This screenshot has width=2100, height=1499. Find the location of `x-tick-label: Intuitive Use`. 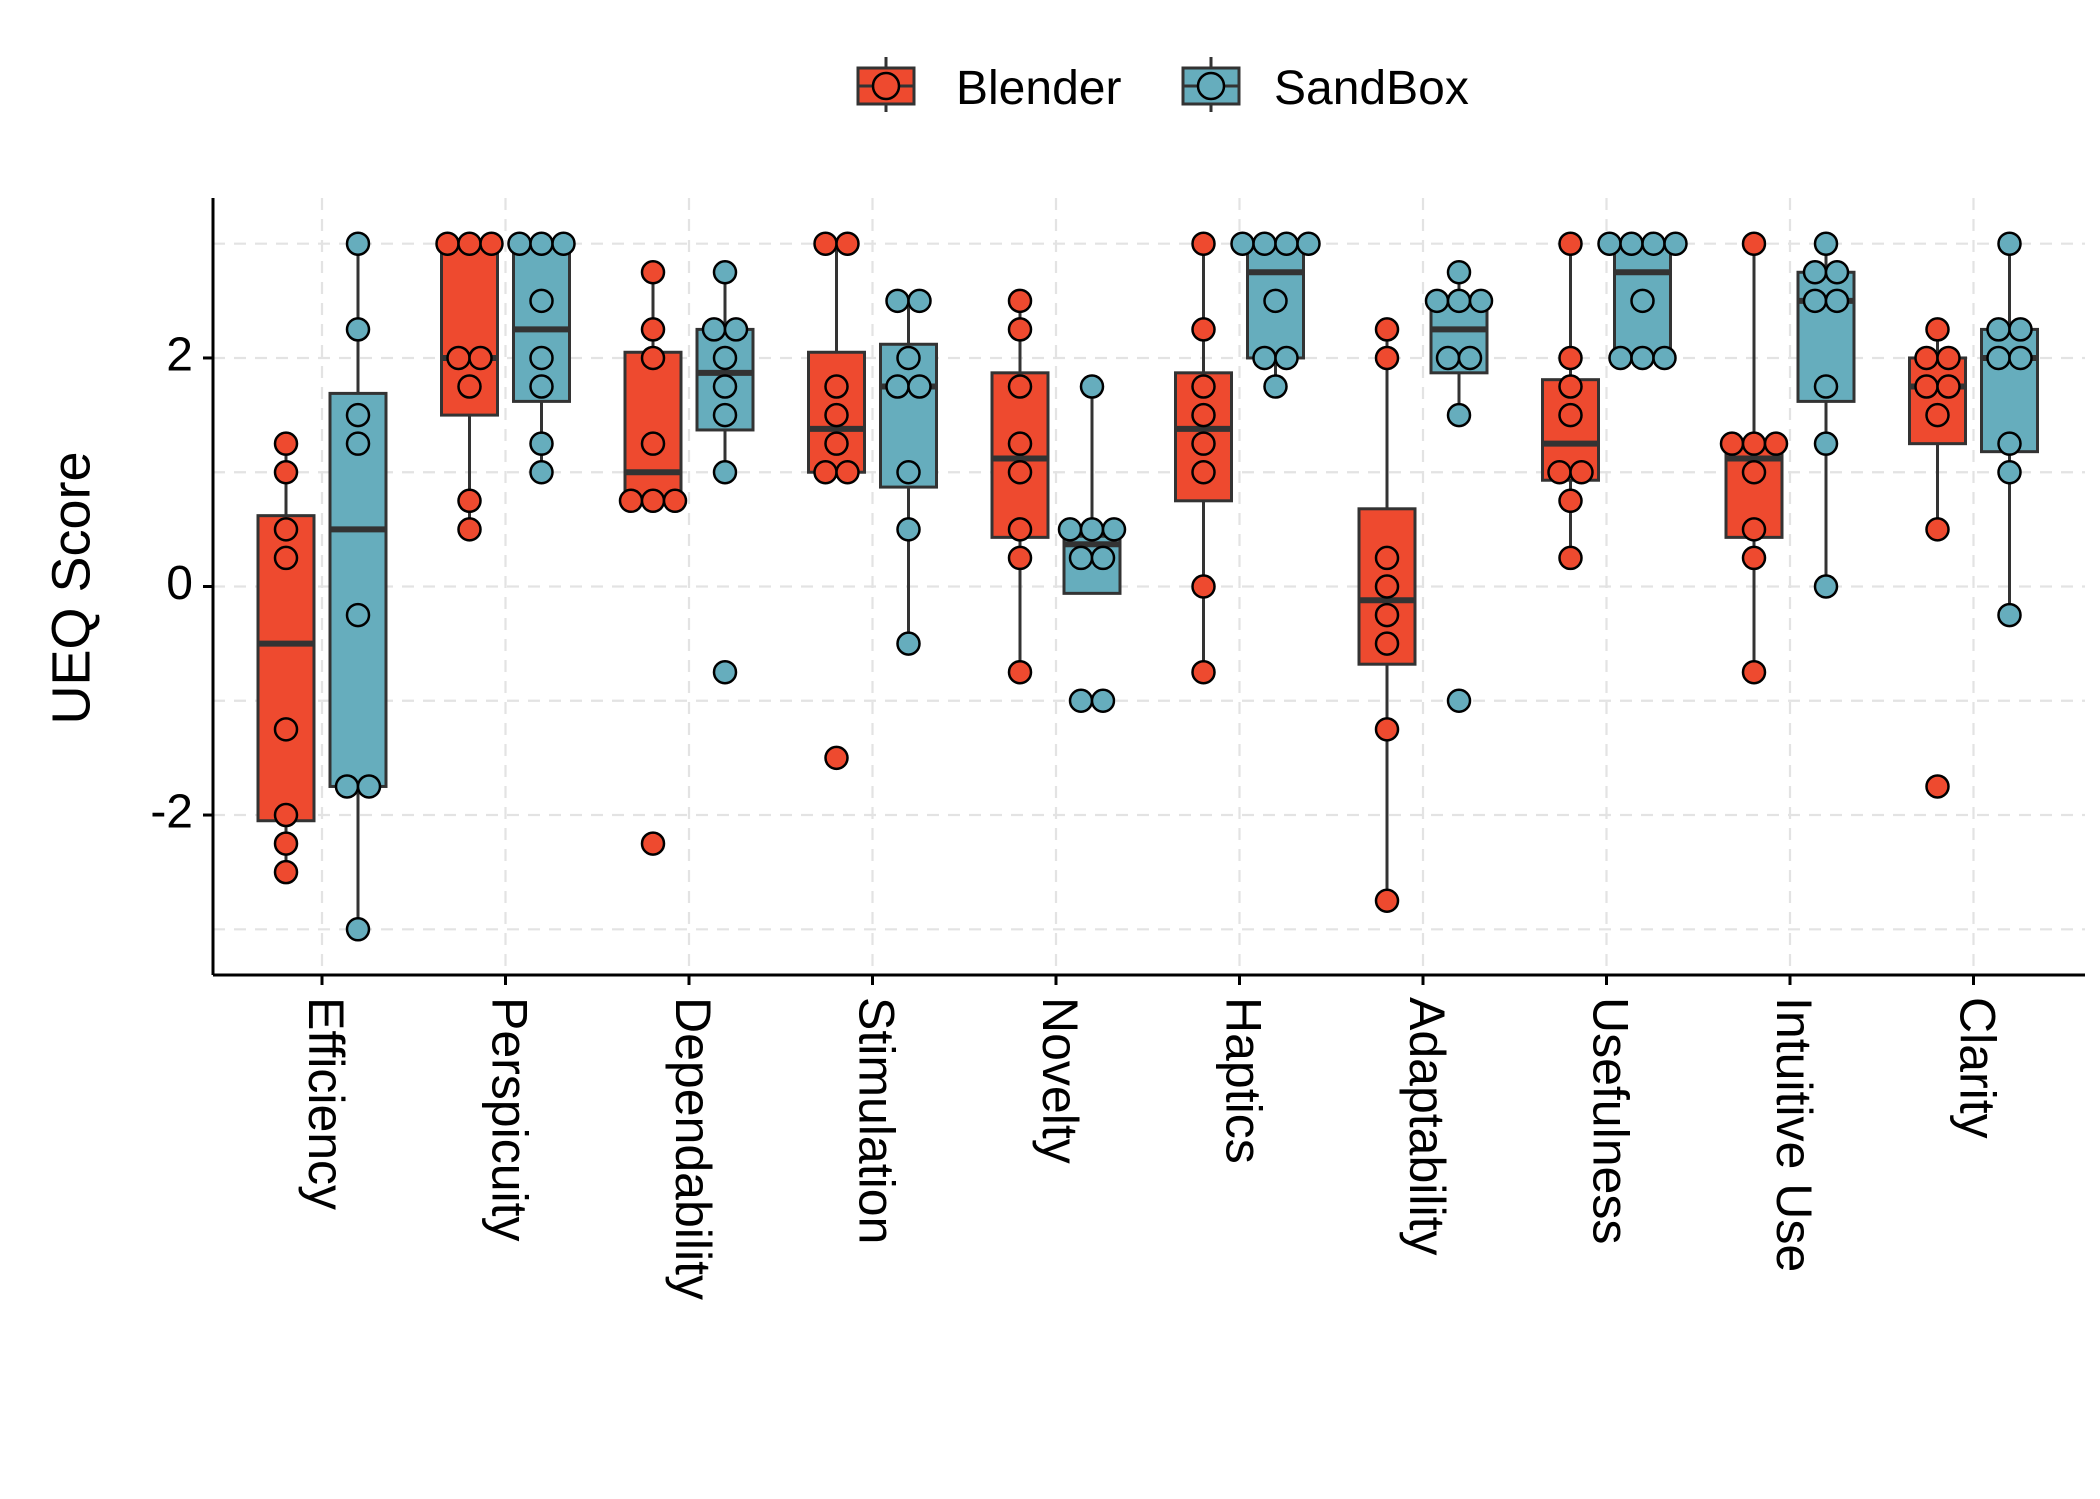

x-tick-label: Intuitive Use is located at coordinates (1794, 1134).